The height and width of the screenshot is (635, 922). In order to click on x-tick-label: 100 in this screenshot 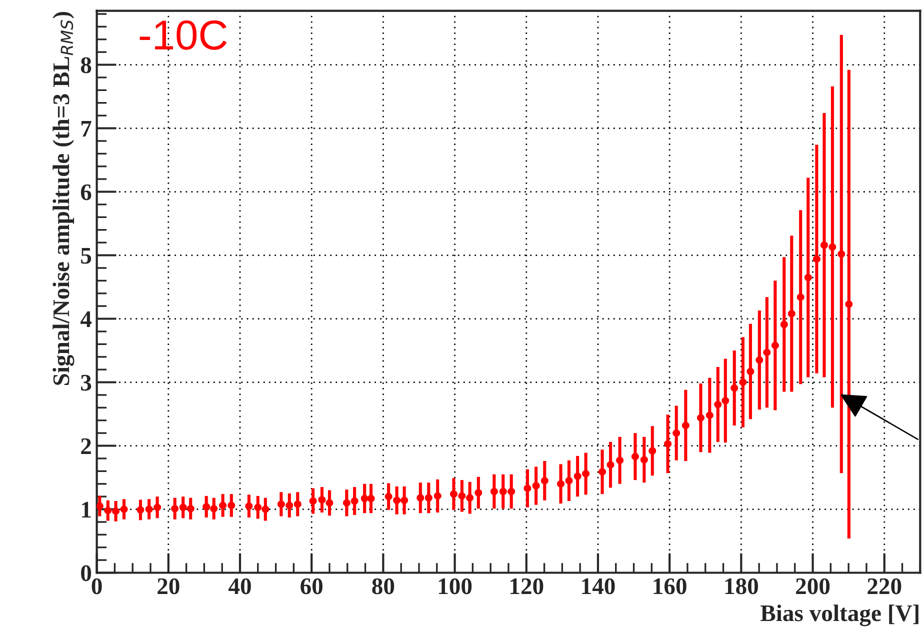, I will do `click(455, 586)`.